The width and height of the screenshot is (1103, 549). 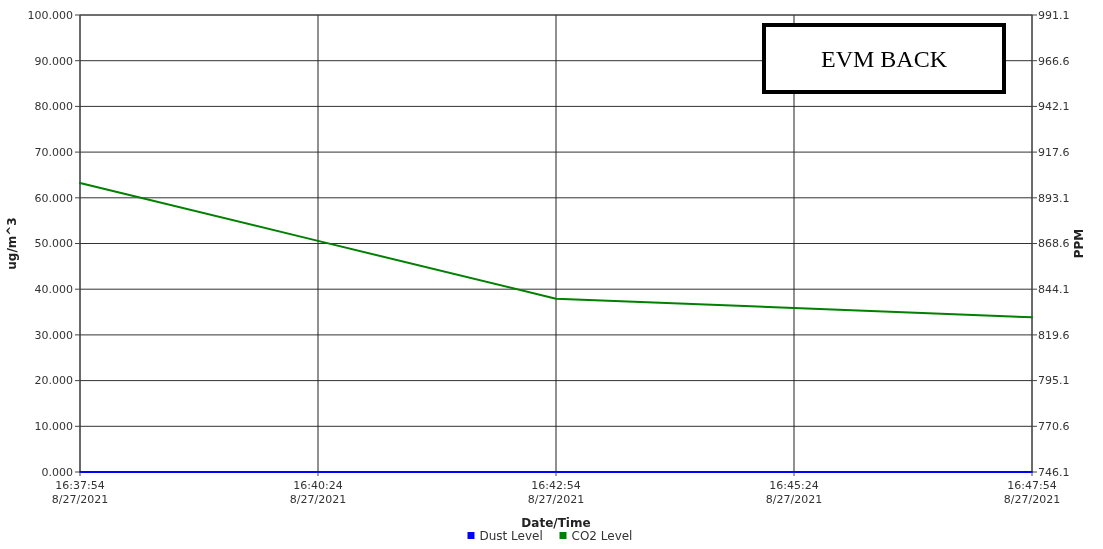 What do you see at coordinates (1054, 427) in the screenshot?
I see `y2-tick-label: 770.6` at bounding box center [1054, 427].